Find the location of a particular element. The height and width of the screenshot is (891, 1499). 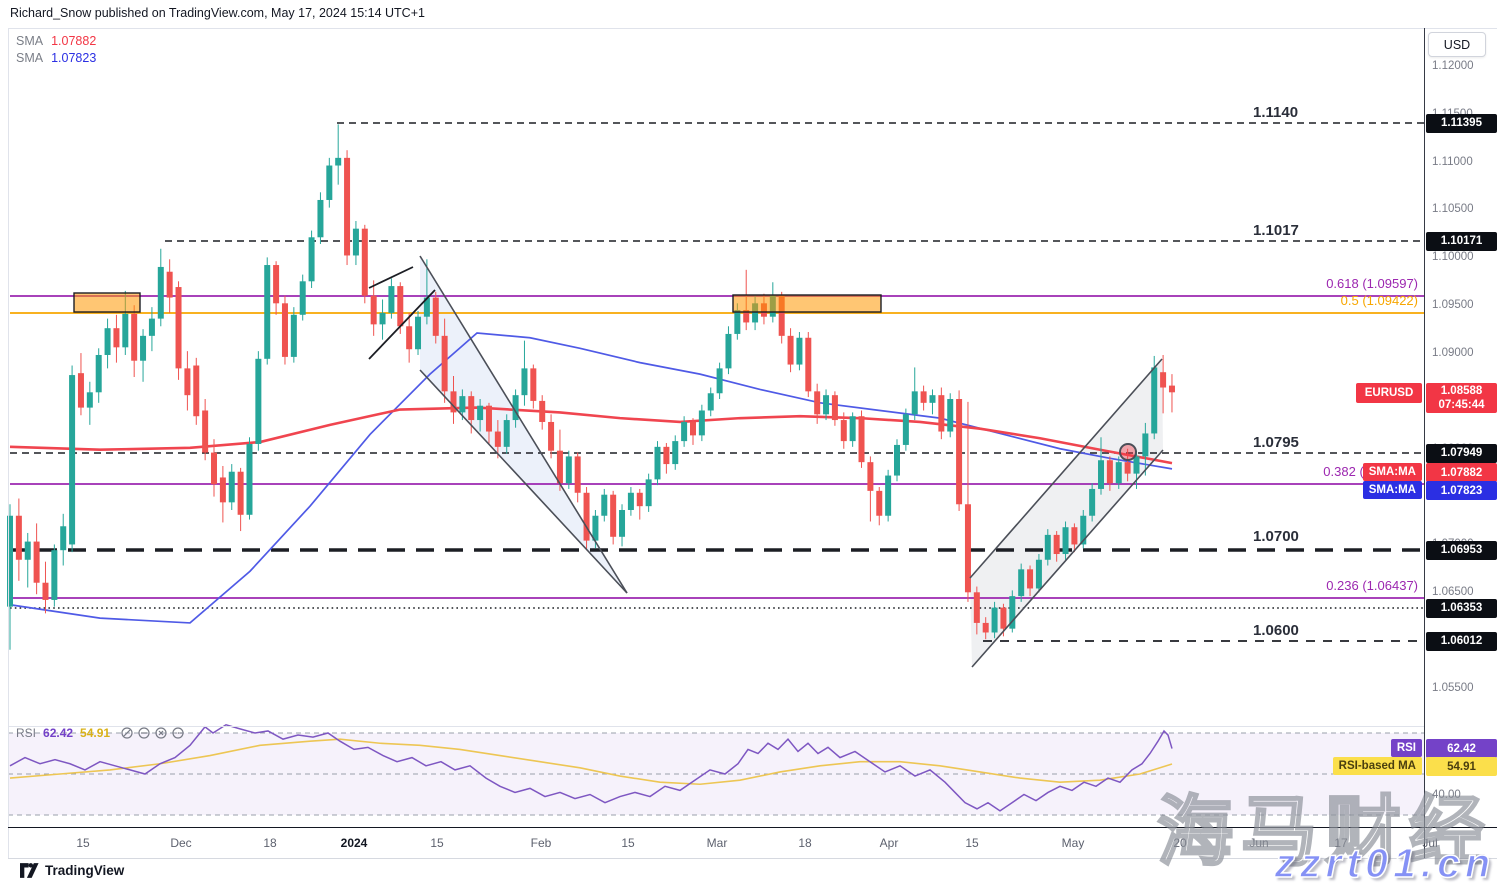

rising-channel-fill is located at coordinates (1066, 513).